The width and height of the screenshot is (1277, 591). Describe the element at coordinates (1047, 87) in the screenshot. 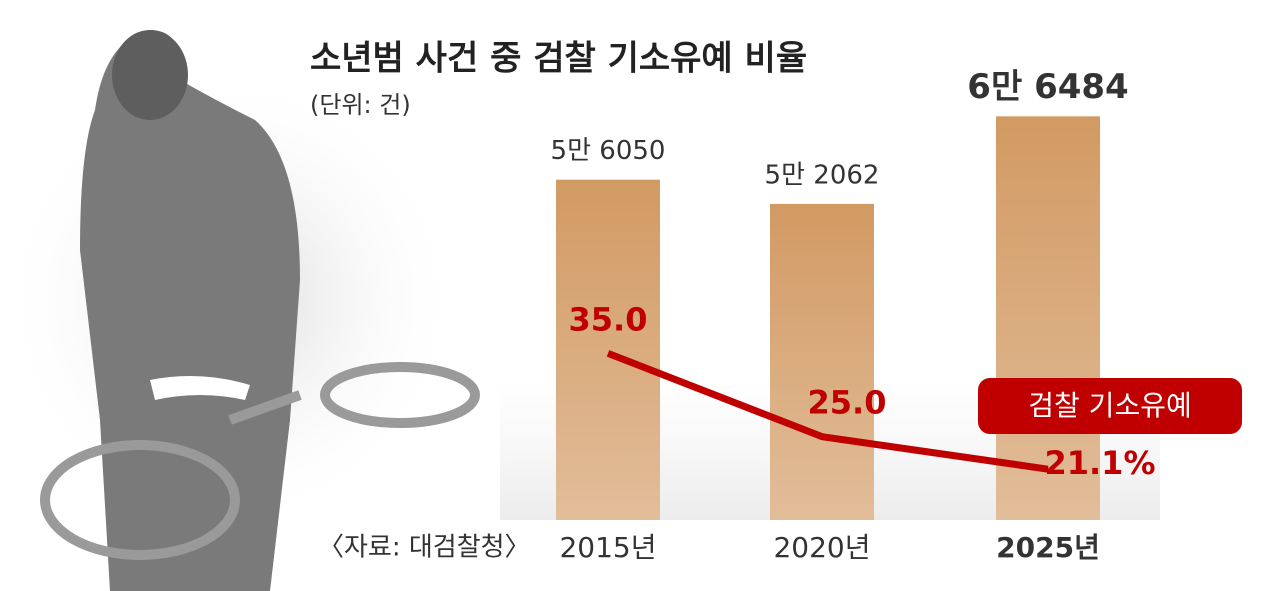

I see `bar-value-label: 6만 6484` at that location.